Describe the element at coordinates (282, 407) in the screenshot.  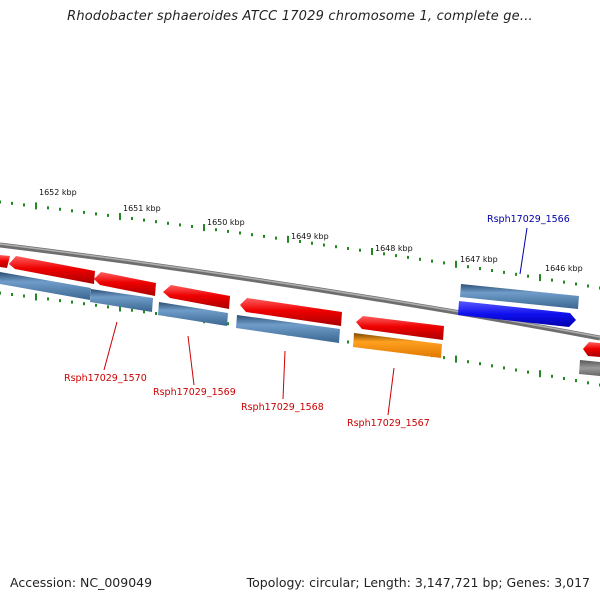
I see `gene-label-1568: Rsph17029_1568` at that location.